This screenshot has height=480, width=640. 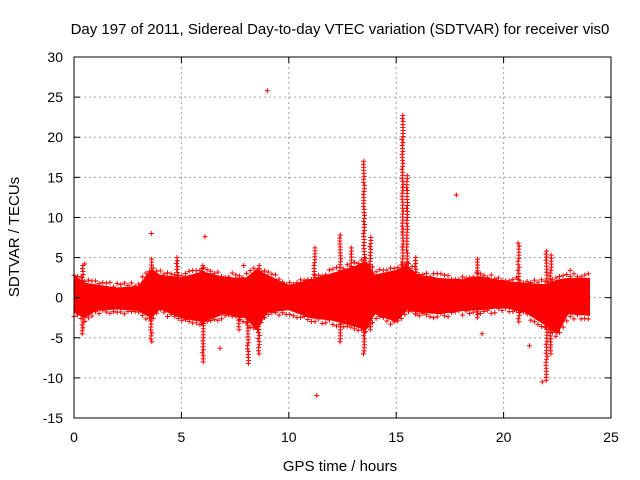 I want to click on y-tick-label: 25, so click(x=55, y=97).